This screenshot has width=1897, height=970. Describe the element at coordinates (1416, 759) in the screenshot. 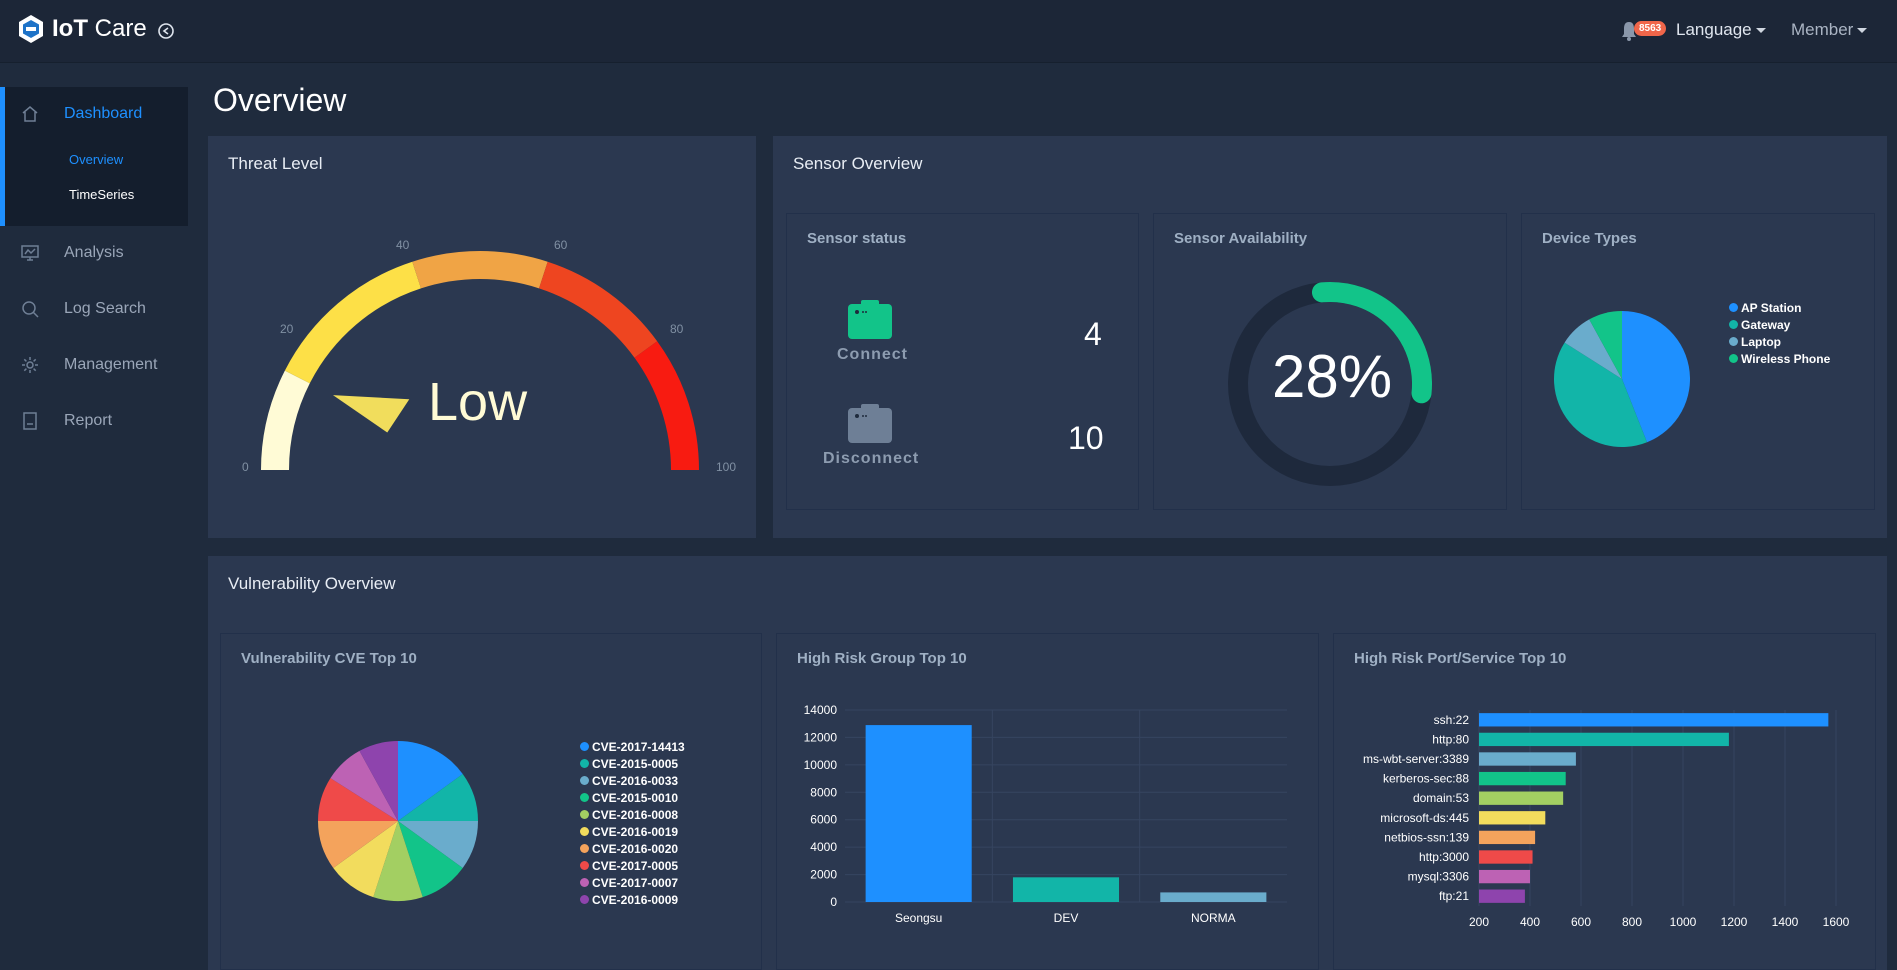

I see `y-tick-label: ms-wbt-server:3389` at that location.